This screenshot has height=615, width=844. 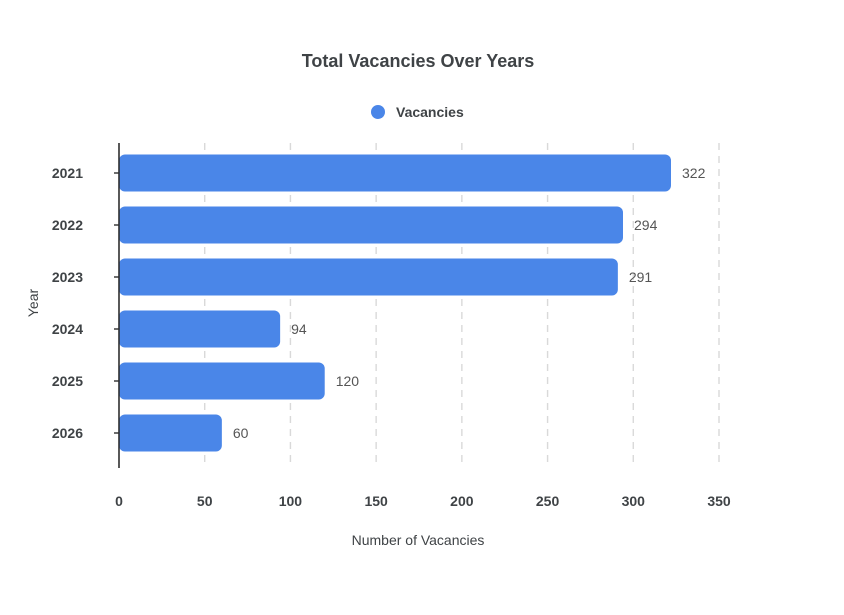 I want to click on data-label: 322, so click(x=694, y=173).